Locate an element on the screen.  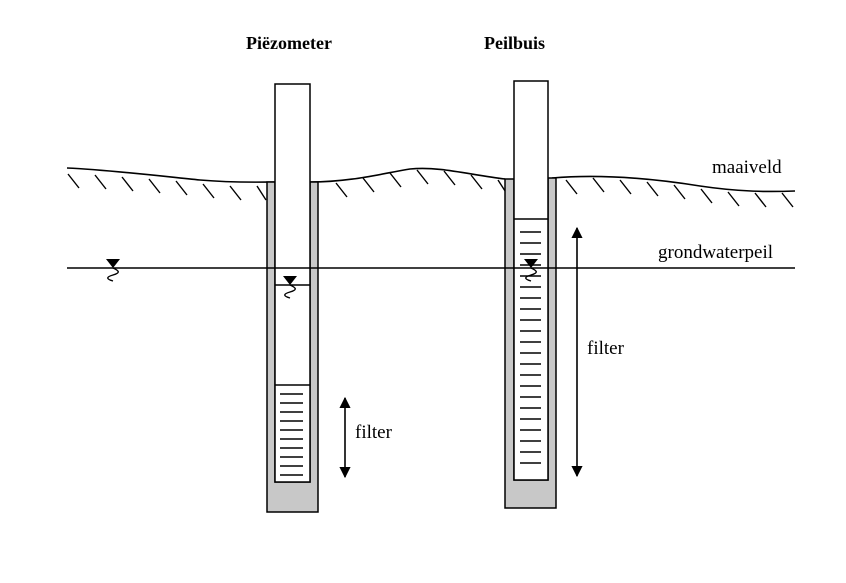
label-filter-piezometer: filter is located at coordinates (373, 432).